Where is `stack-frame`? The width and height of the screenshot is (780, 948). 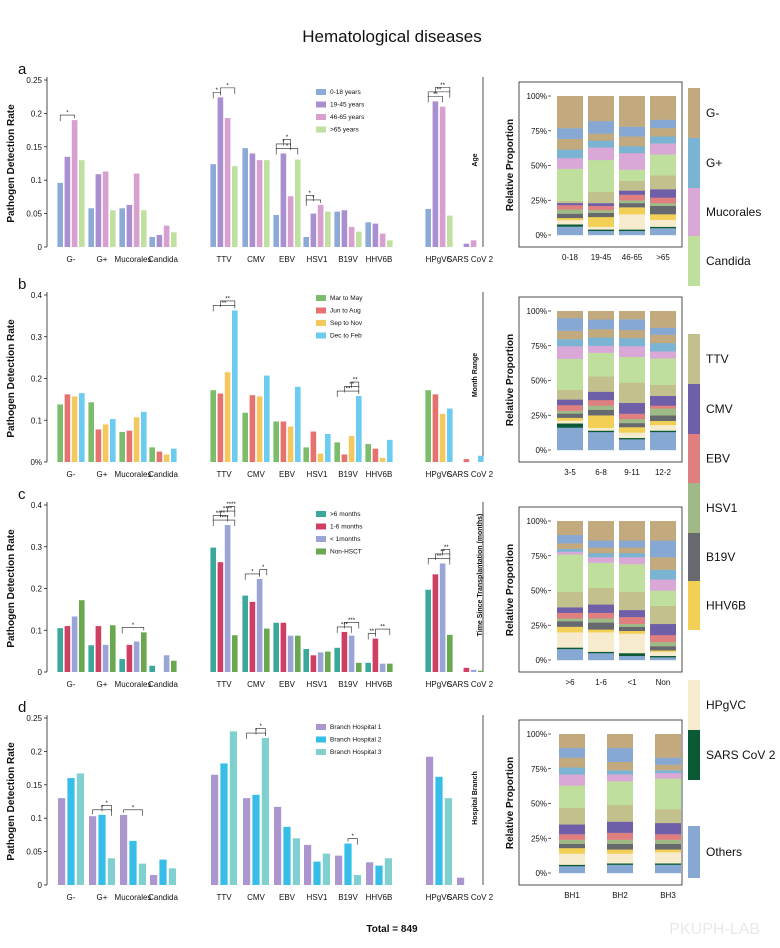 stack-frame is located at coordinates (600, 379).